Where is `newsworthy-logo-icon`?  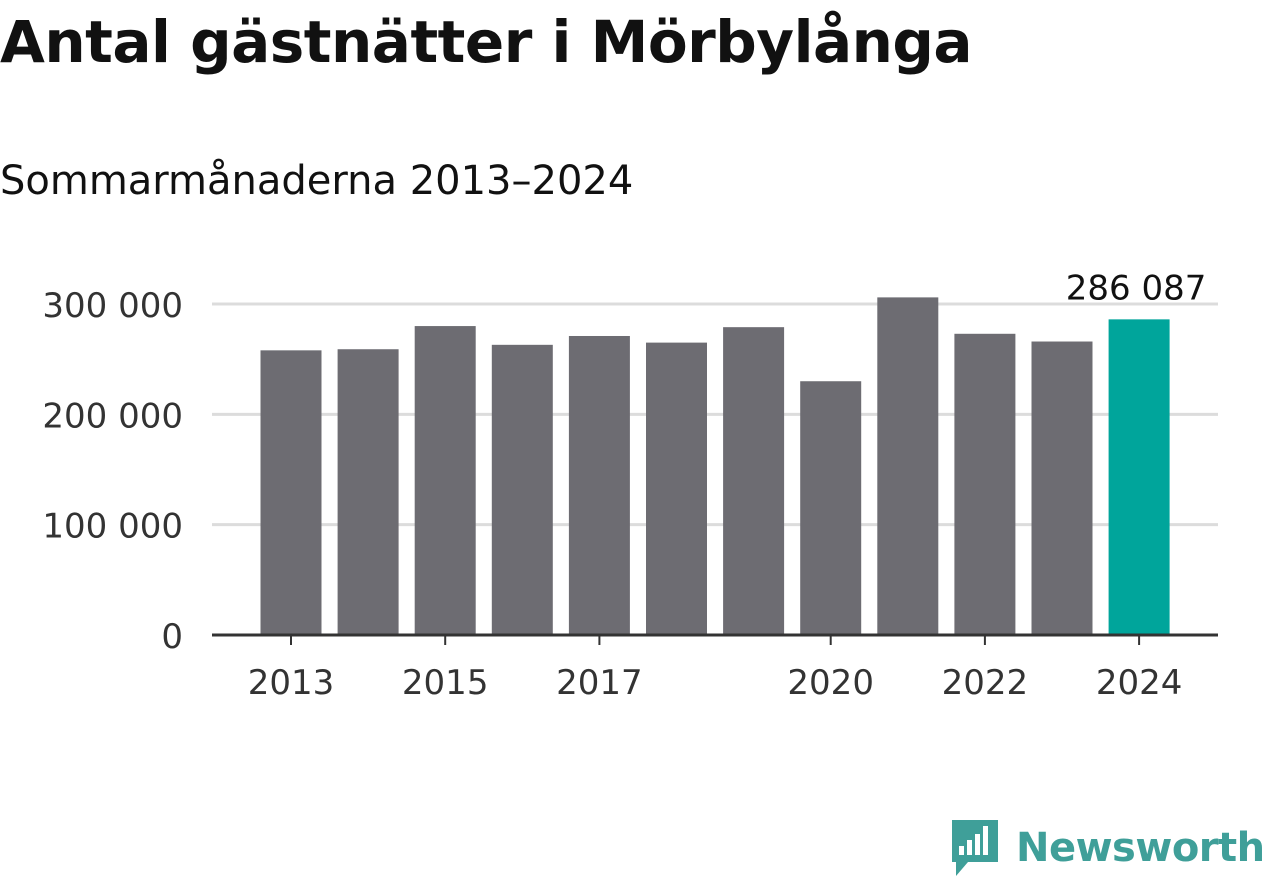
newsworthy-logo-icon is located at coordinates (975, 848).